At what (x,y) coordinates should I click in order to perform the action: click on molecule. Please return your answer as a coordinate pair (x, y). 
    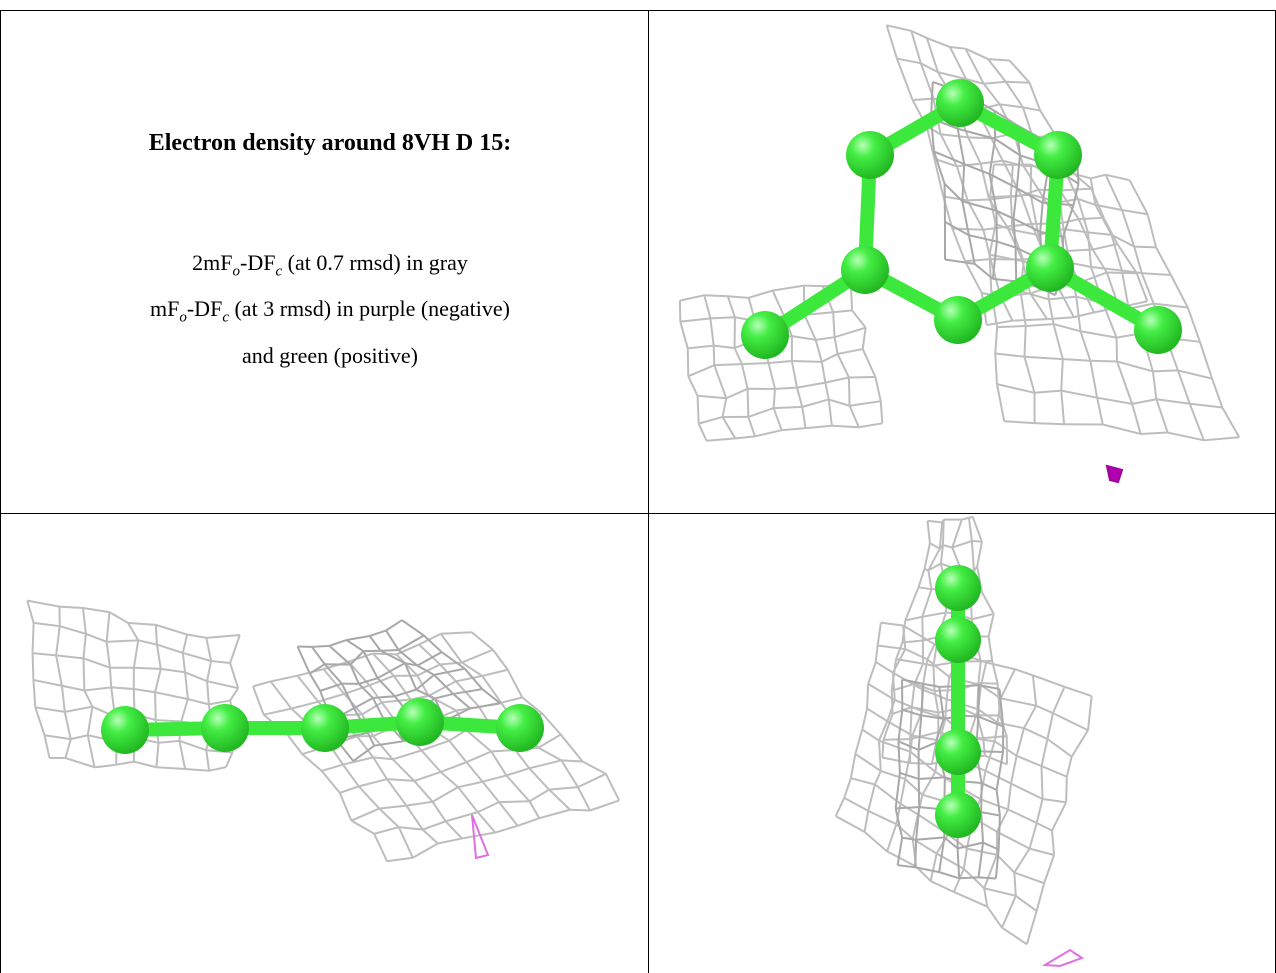
    Looking at the image, I should click on (961, 219).